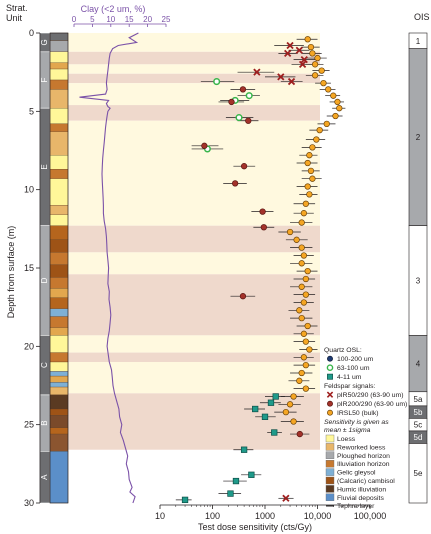 The width and height of the screenshot is (431, 534). What do you see at coordinates (422, 17) in the screenshot?
I see `ois-header: OIS` at bounding box center [422, 17].